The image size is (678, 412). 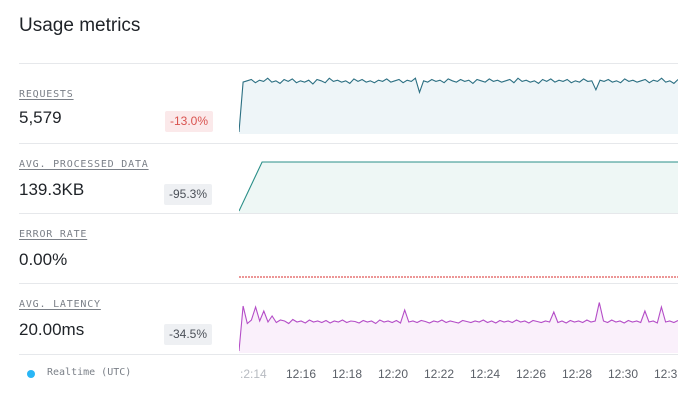 I want to click on sparkline-requests, so click(x=458, y=99).